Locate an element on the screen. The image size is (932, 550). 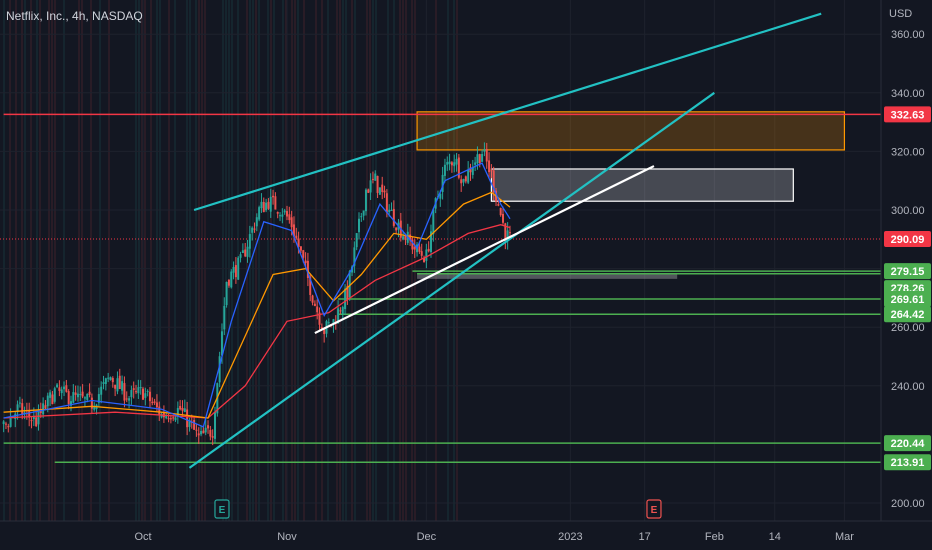
price-badge-label: 279.15 is located at coordinates (908, 272).